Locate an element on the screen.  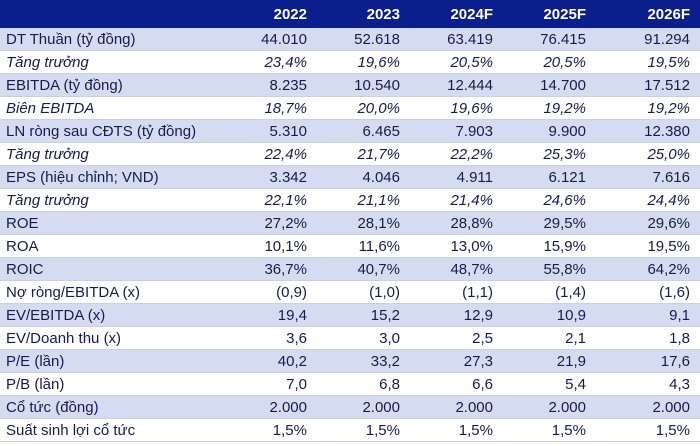
row-value-2025f: 20,5% is located at coordinates (564, 62).